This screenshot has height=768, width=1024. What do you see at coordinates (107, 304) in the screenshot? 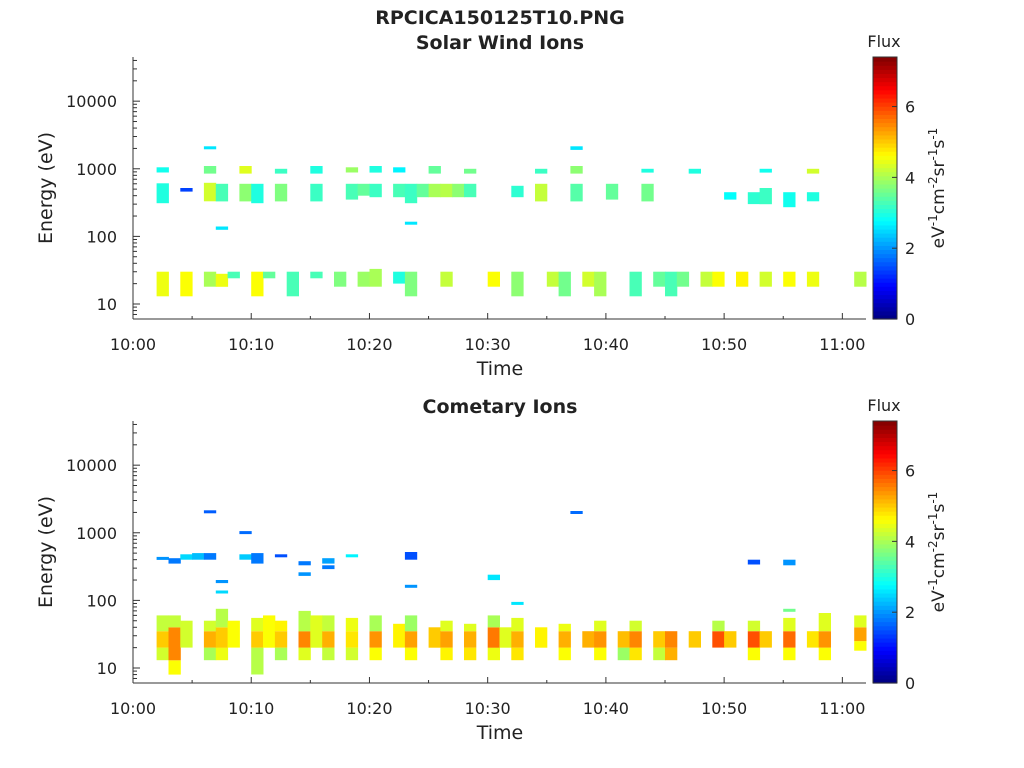
I see `y-tick-label: 10` at bounding box center [107, 304].